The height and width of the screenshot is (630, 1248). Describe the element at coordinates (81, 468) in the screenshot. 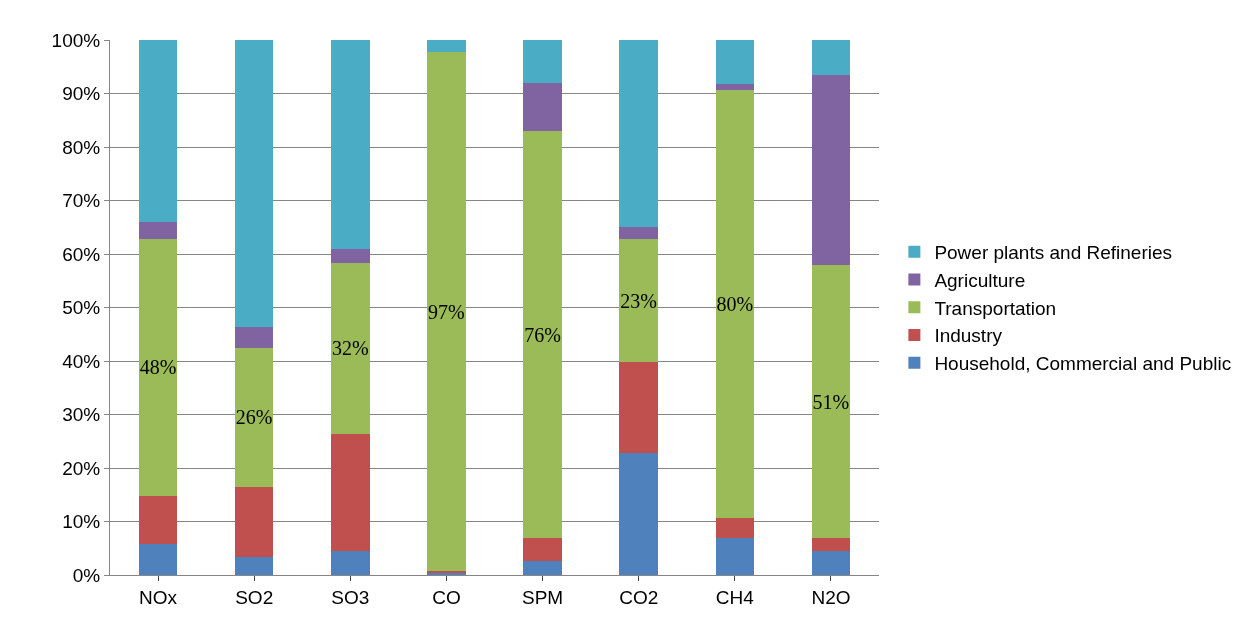

I see `y-tick-label: 20%` at that location.